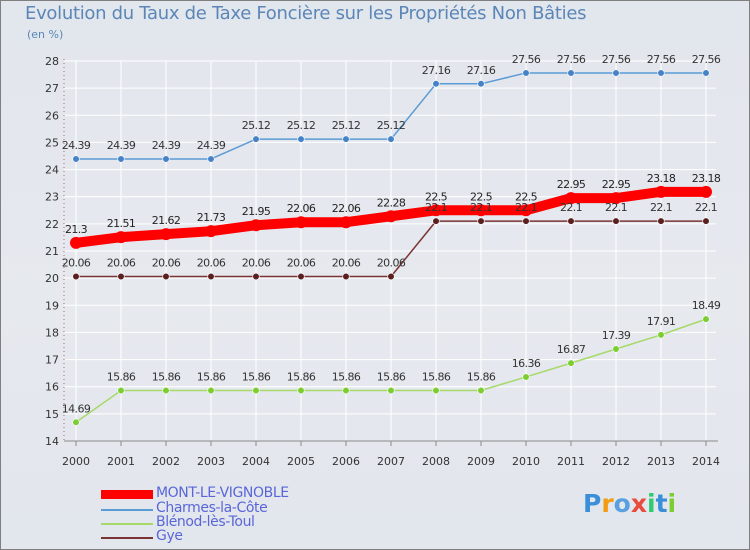  Describe the element at coordinates (391, 461) in the screenshot. I see `x-tick-label: 2007` at that location.